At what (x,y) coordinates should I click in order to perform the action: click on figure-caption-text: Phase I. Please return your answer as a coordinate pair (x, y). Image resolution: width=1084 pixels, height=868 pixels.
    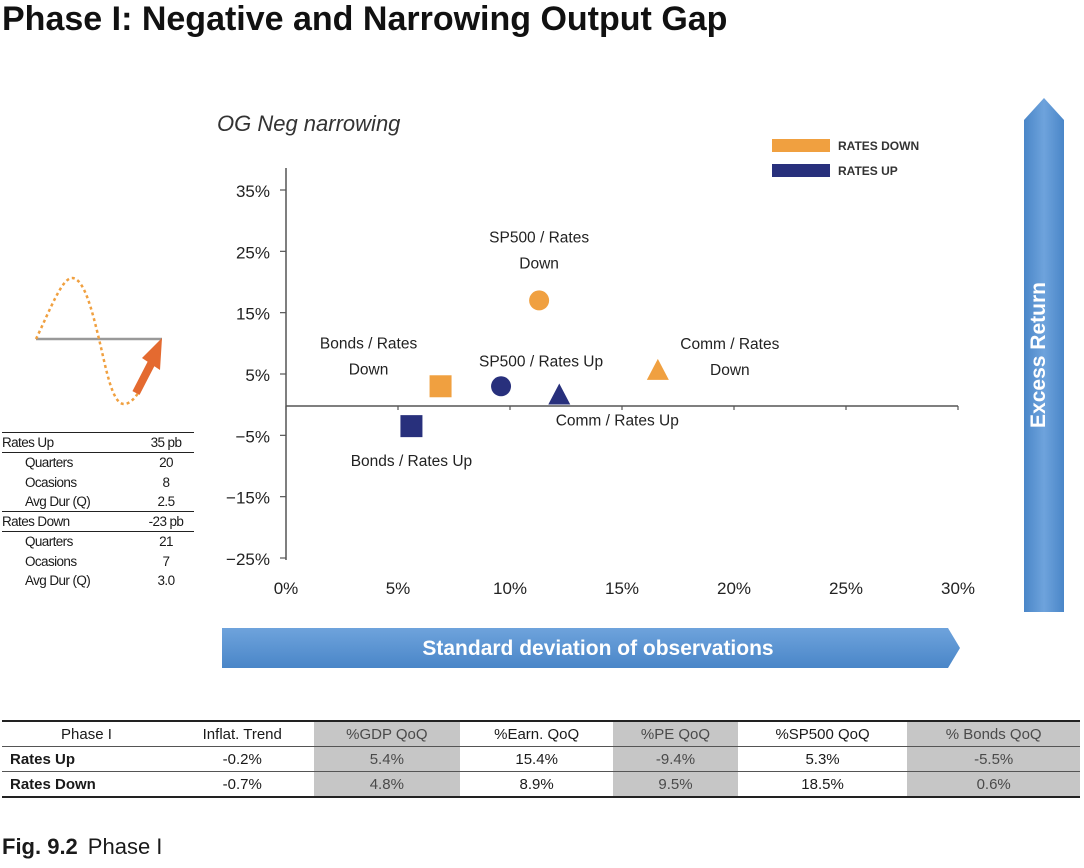
    Looking at the image, I should click on (125, 846).